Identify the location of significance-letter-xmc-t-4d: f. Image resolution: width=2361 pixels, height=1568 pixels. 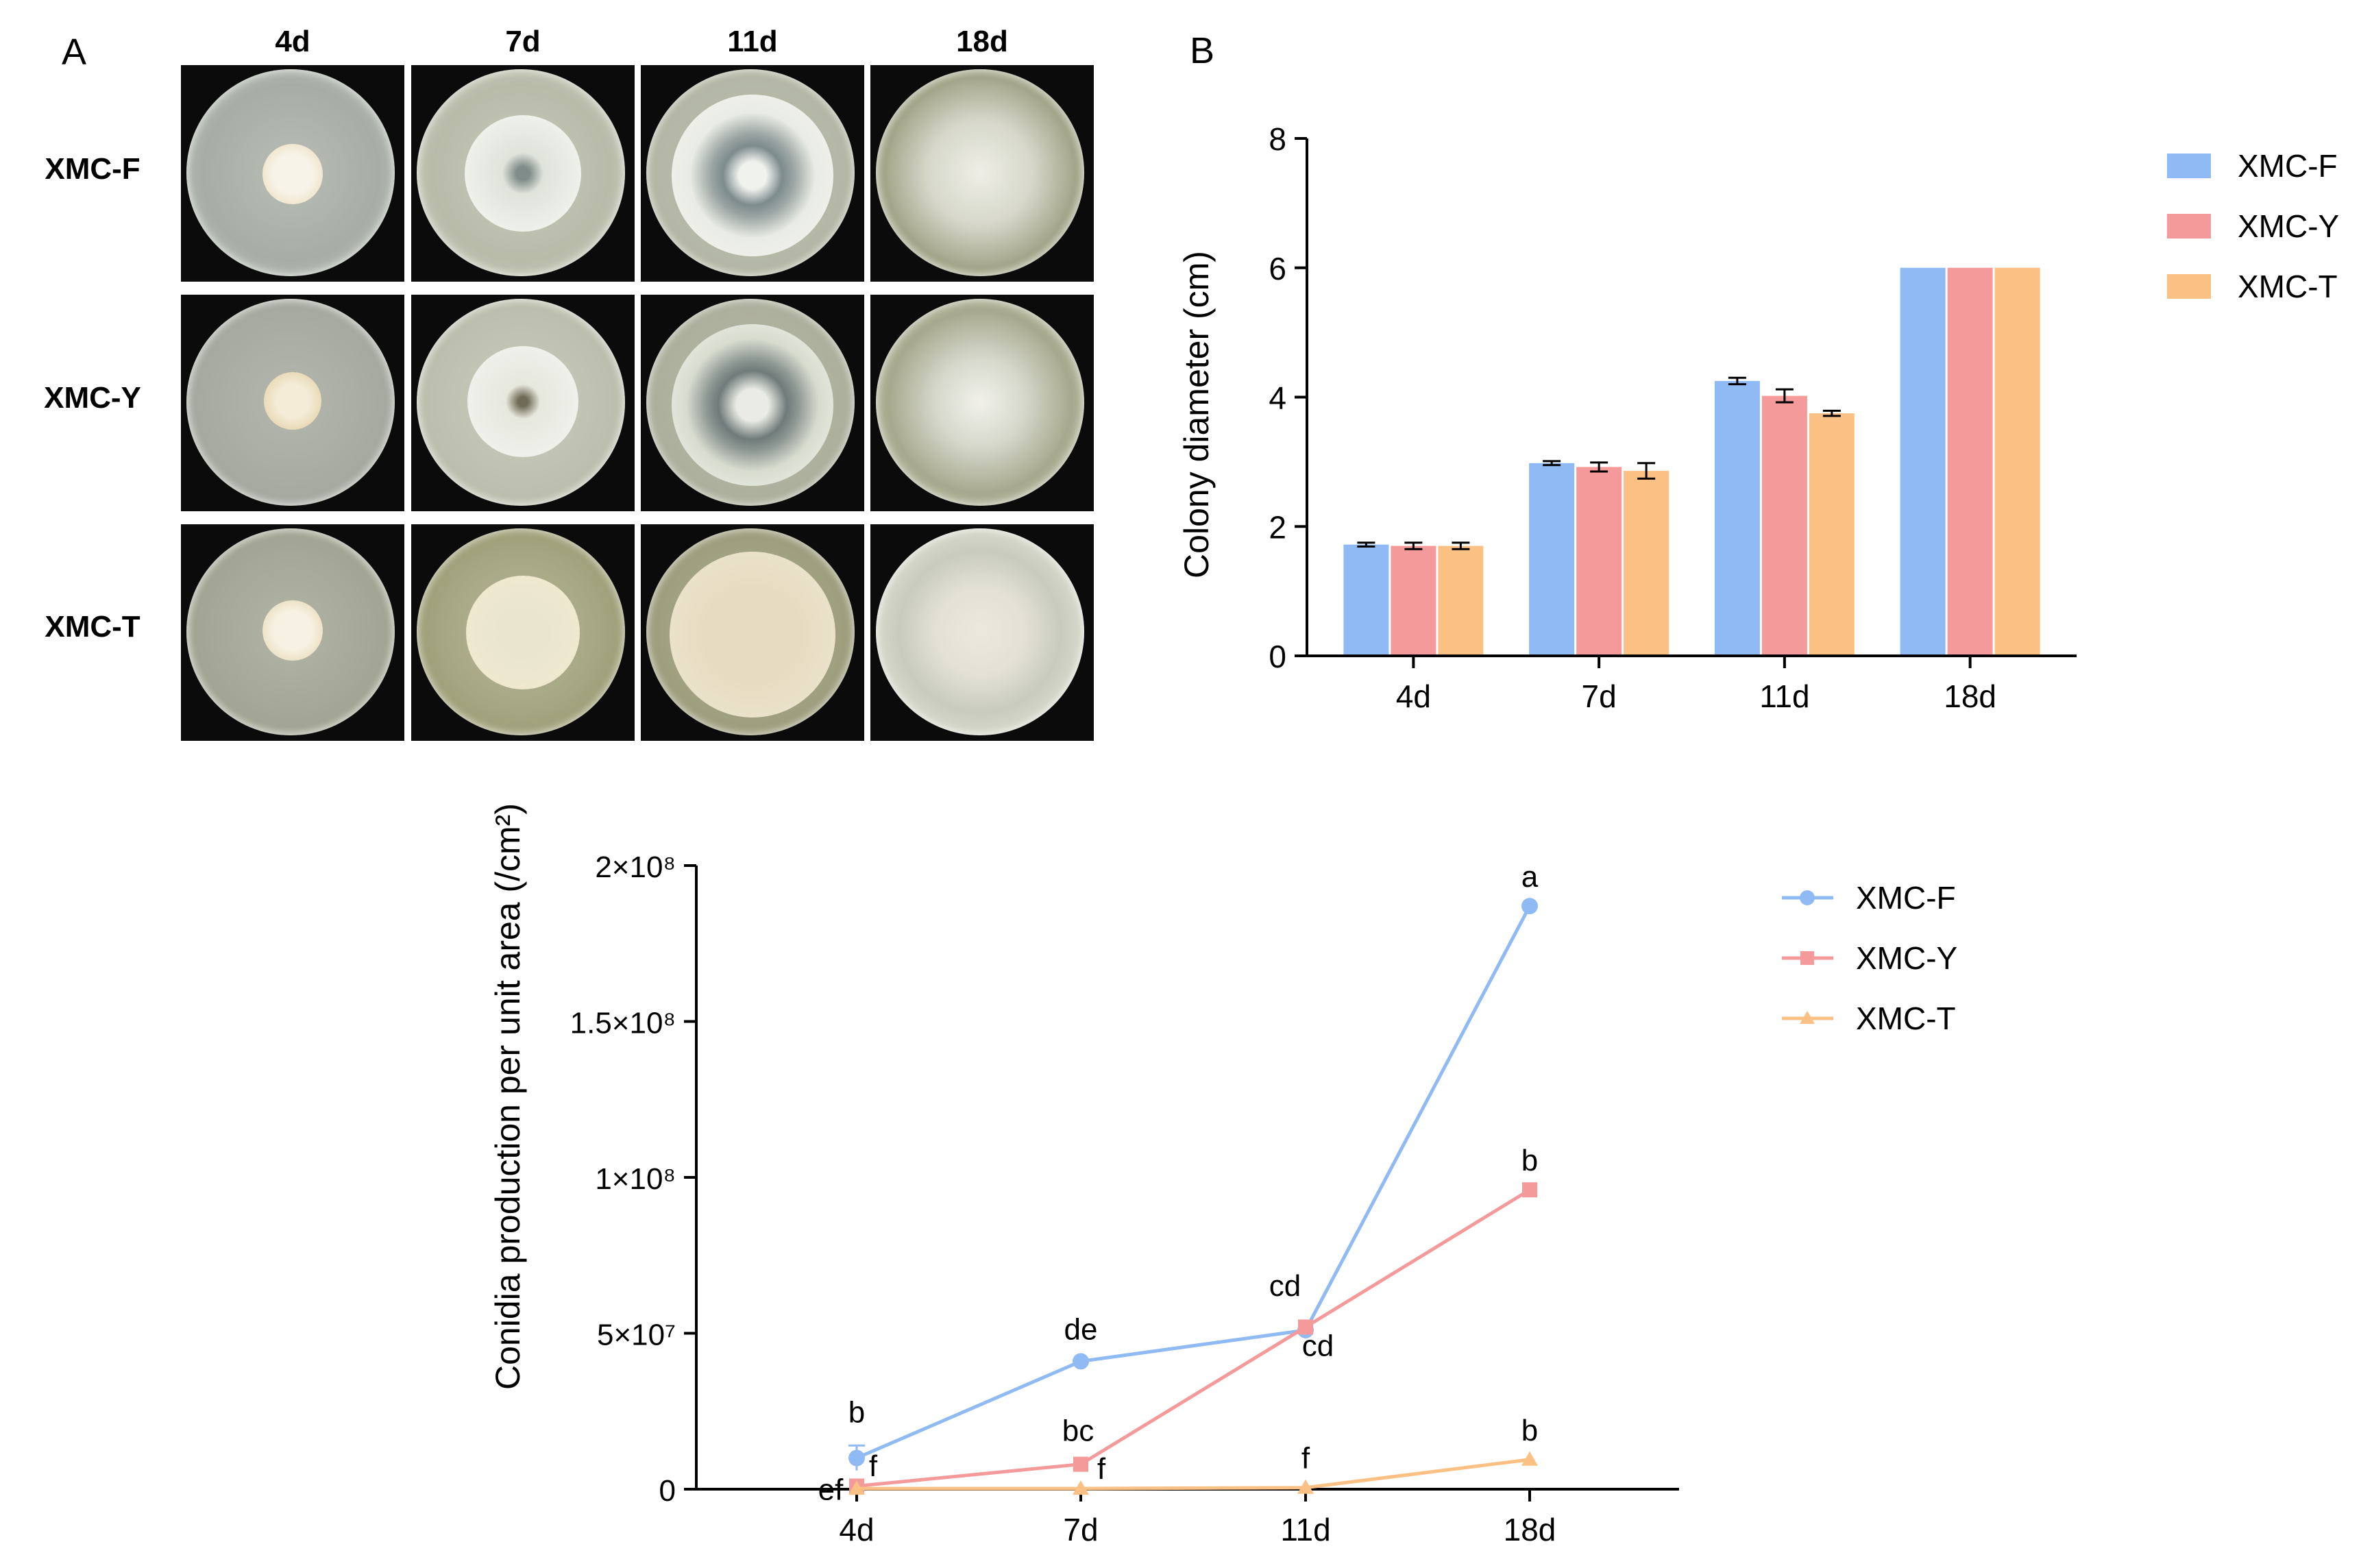
(873, 1466).